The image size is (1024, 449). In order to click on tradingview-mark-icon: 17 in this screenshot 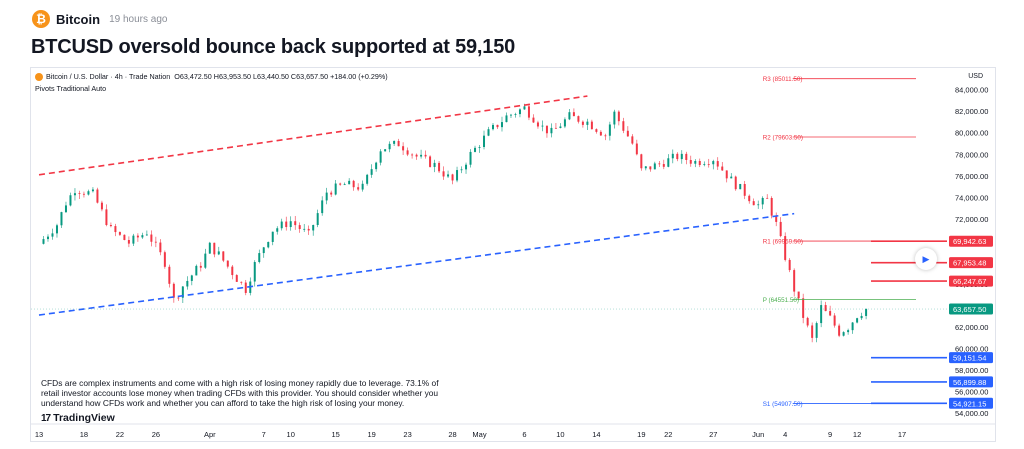, I will do `click(46, 418)`.